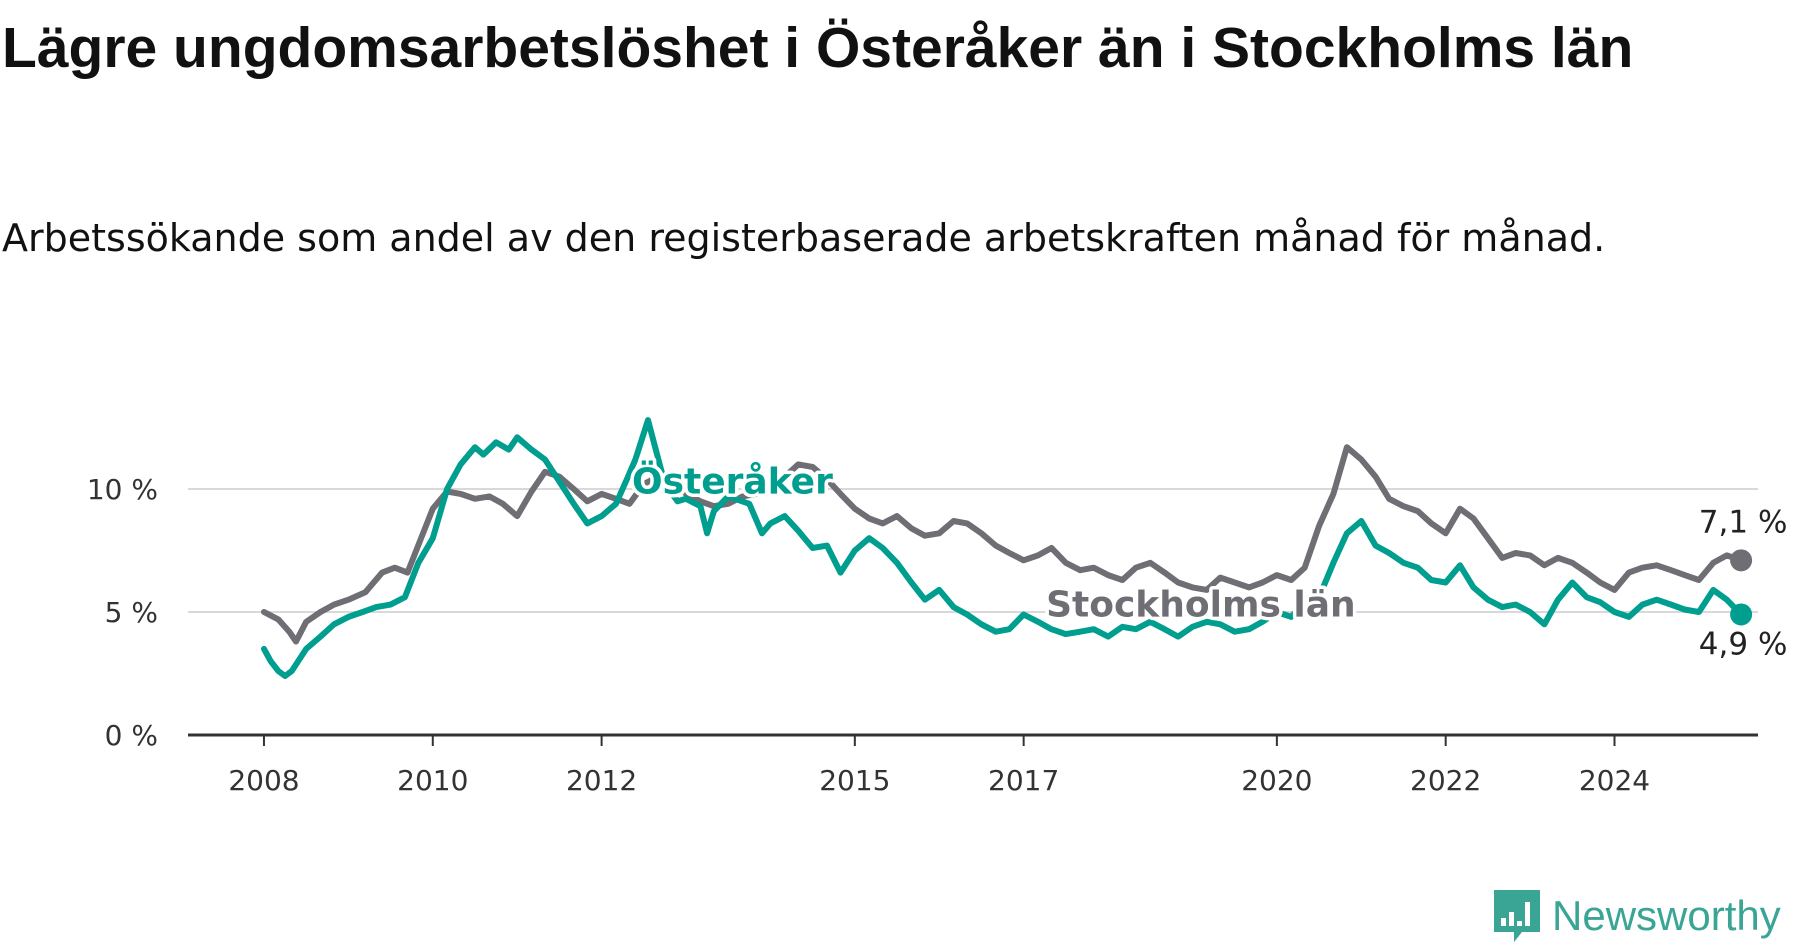 Image resolution: width=1800 pixels, height=948 pixels. Describe the element at coordinates (432, 780) in the screenshot. I see `x-tick-label: 2010` at that location.